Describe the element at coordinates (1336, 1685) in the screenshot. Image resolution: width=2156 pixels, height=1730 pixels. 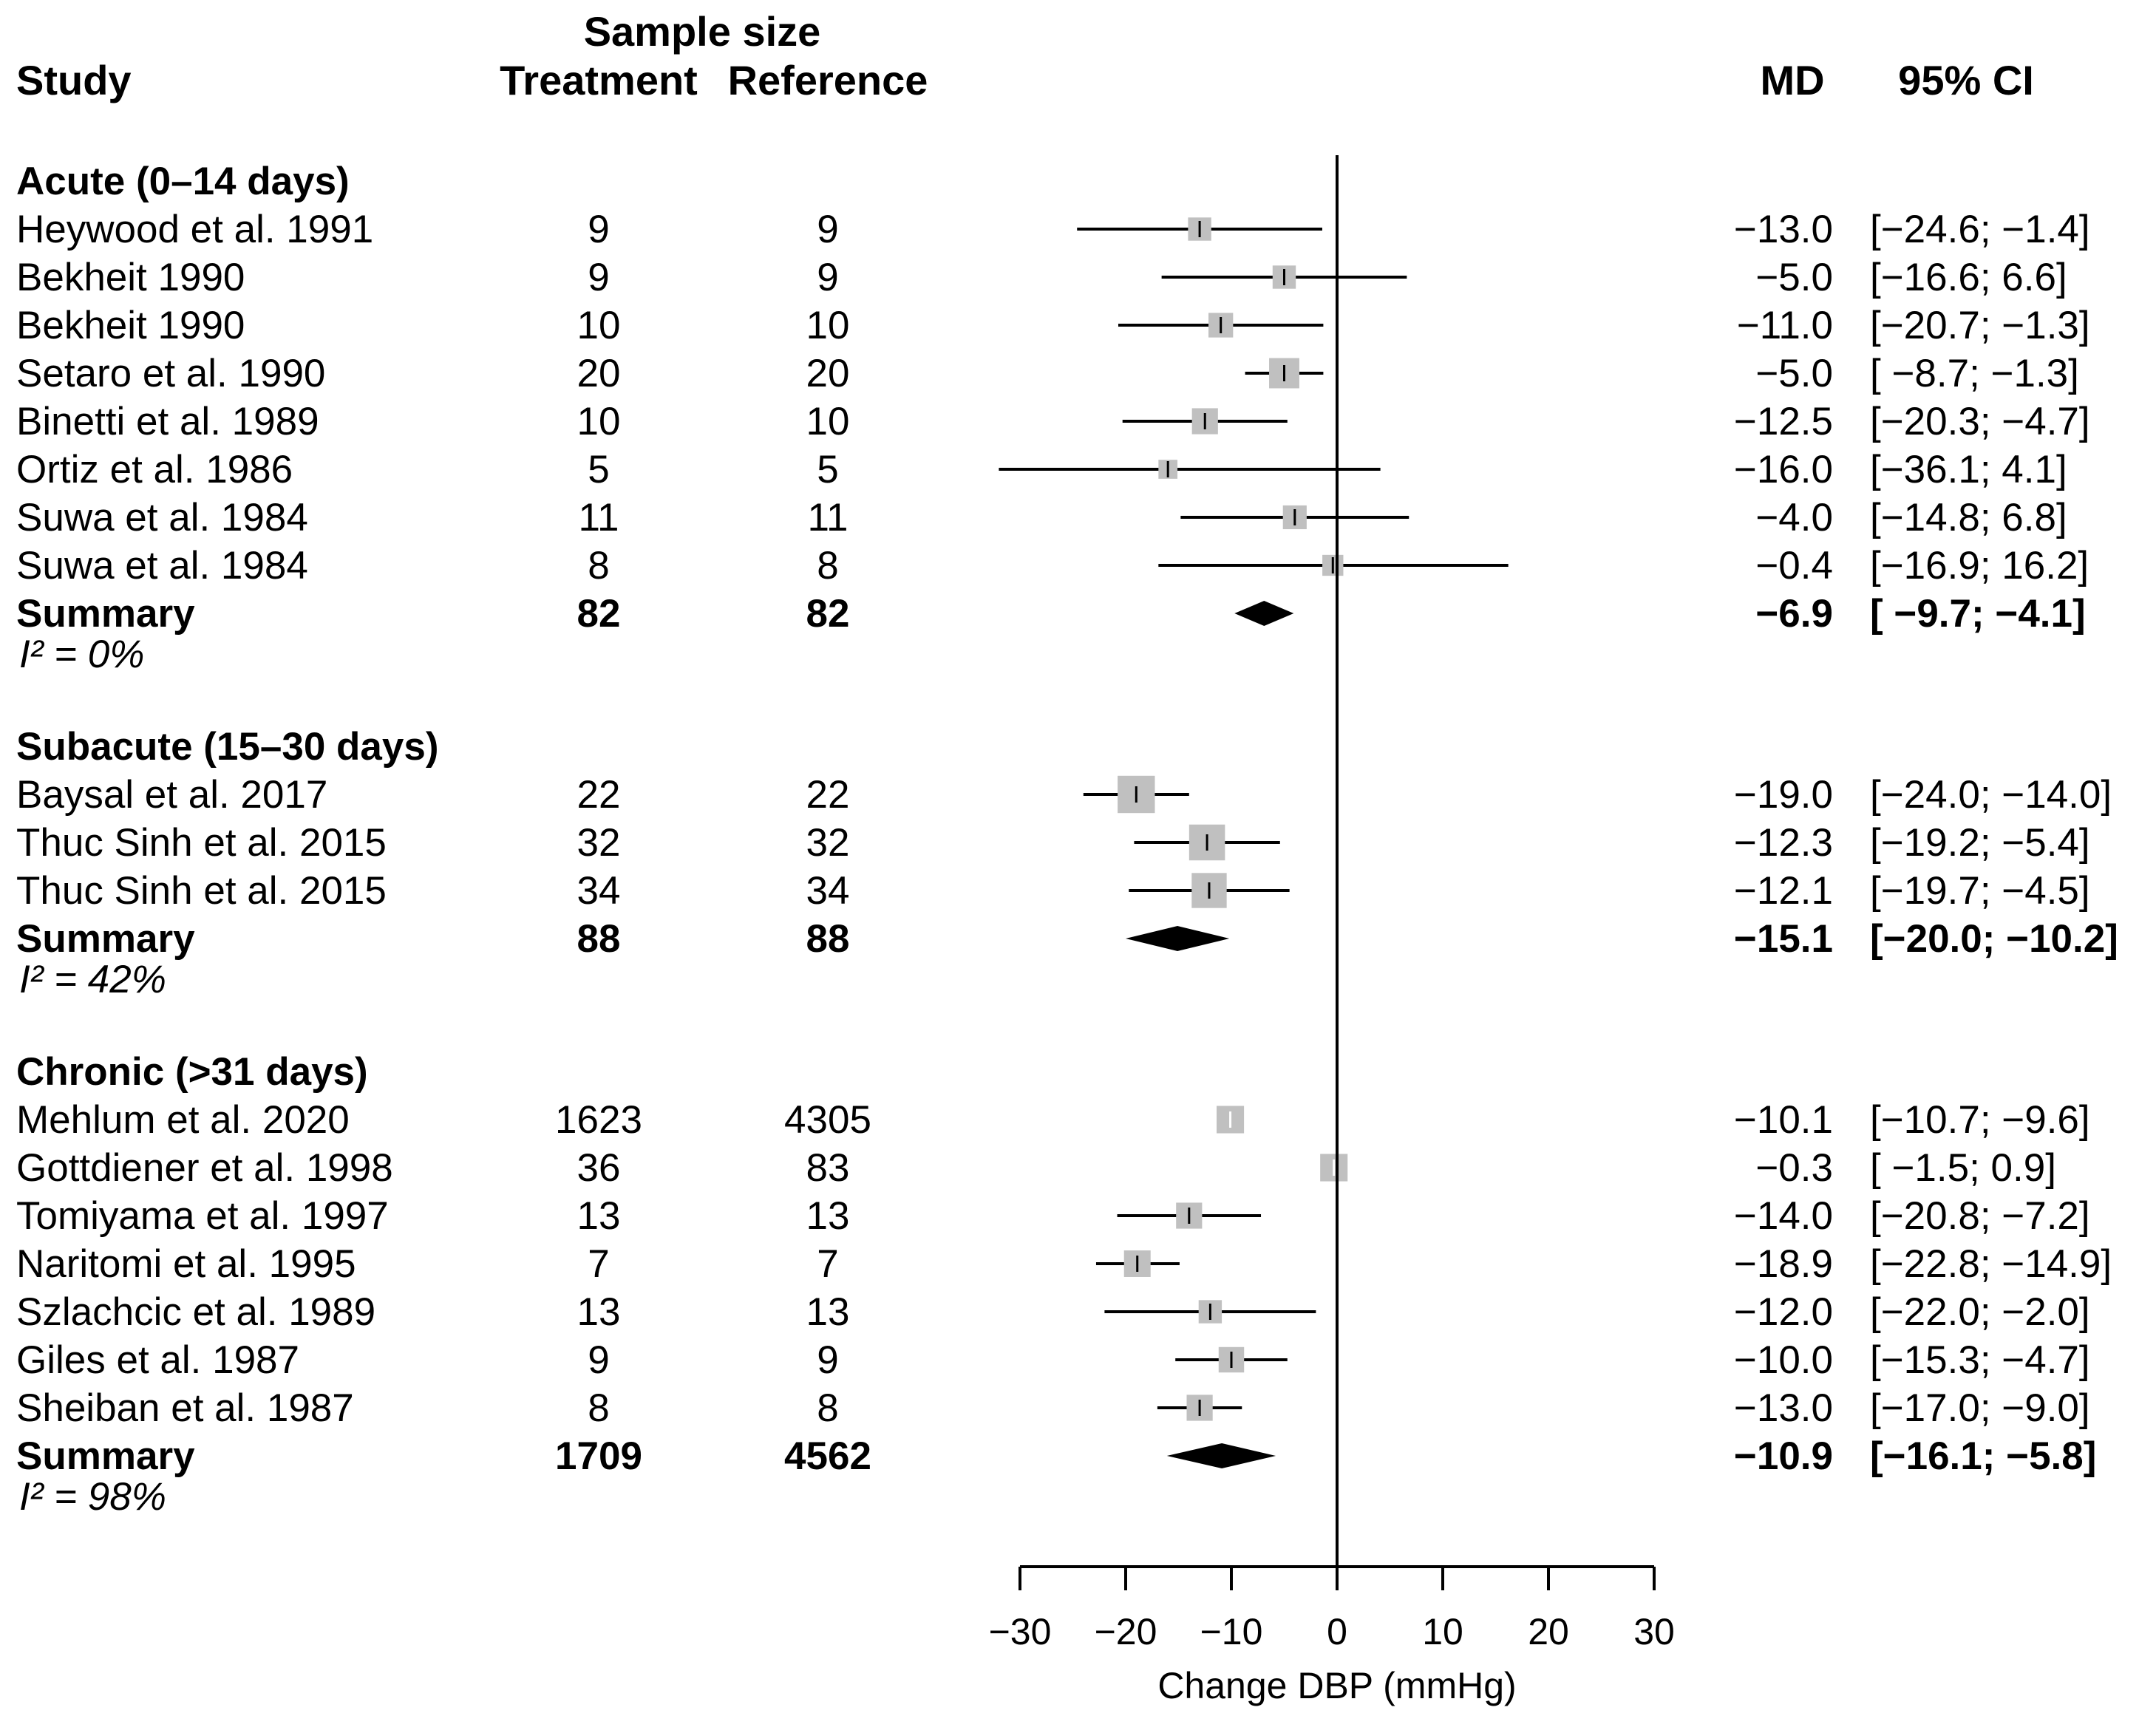
I see `x-axis-label: Change DBP (mmHg)` at that location.